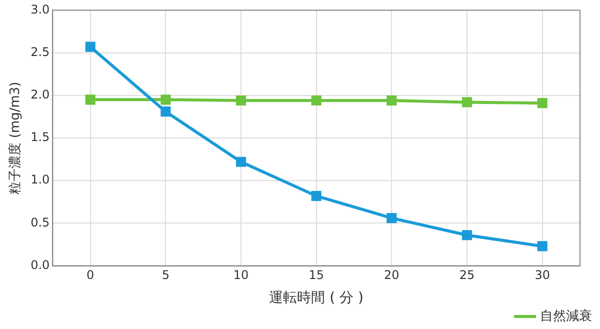 This screenshot has height=329, width=600. I want to click on y-tick-label: 1.0, so click(40, 179).